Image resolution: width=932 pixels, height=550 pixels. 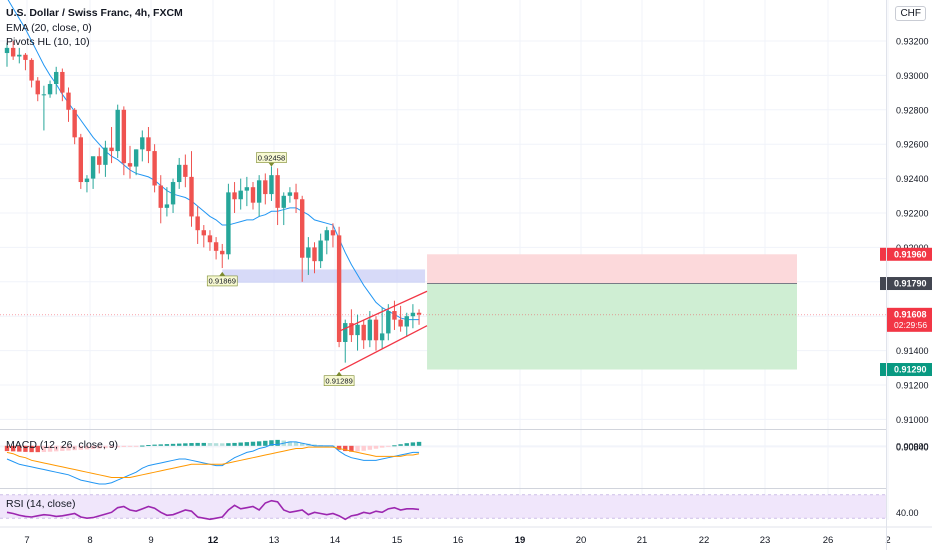 What do you see at coordinates (887, 540) in the screenshot?
I see `x-tick-label: 2` at bounding box center [887, 540].